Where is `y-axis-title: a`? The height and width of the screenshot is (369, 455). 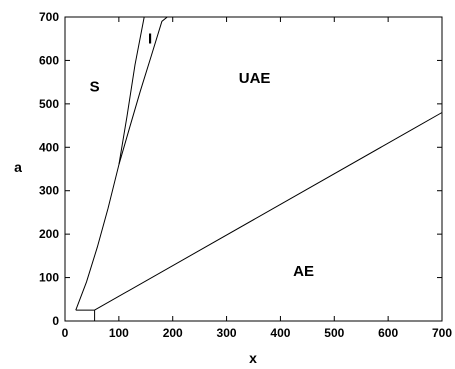 y-axis-title: a is located at coordinates (18, 167).